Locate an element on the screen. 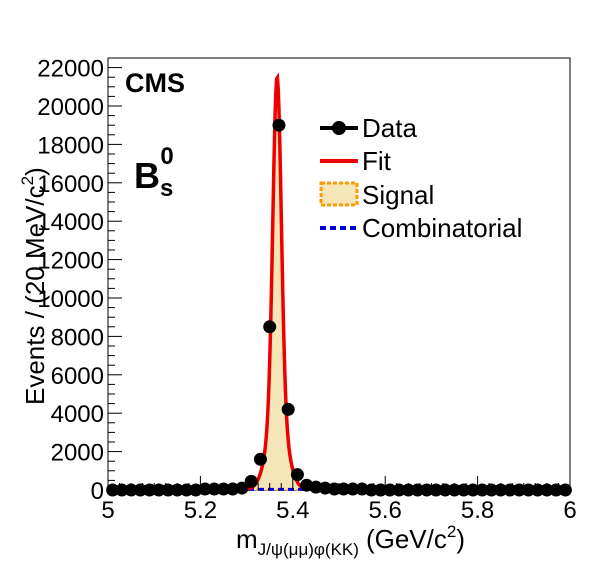 The height and width of the screenshot is (572, 596). y-tick-label: 2000 is located at coordinates (77, 453).